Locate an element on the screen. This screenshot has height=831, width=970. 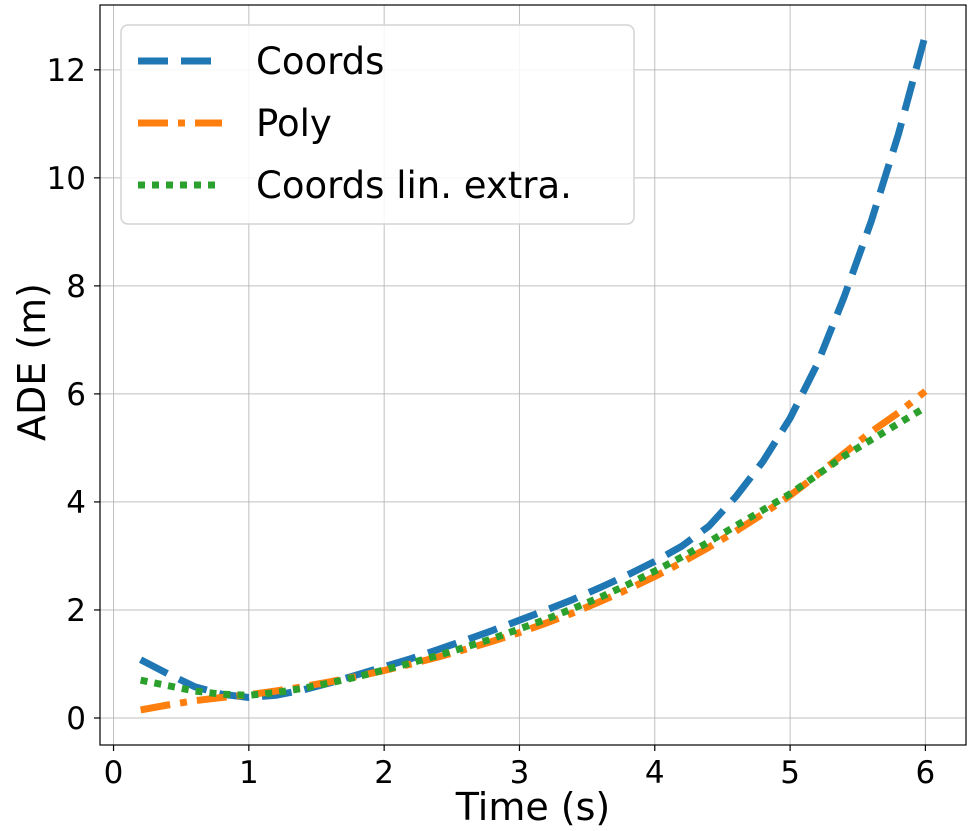
legend: Coords Poly Coords lin. extra. is located at coordinates (377, 124).